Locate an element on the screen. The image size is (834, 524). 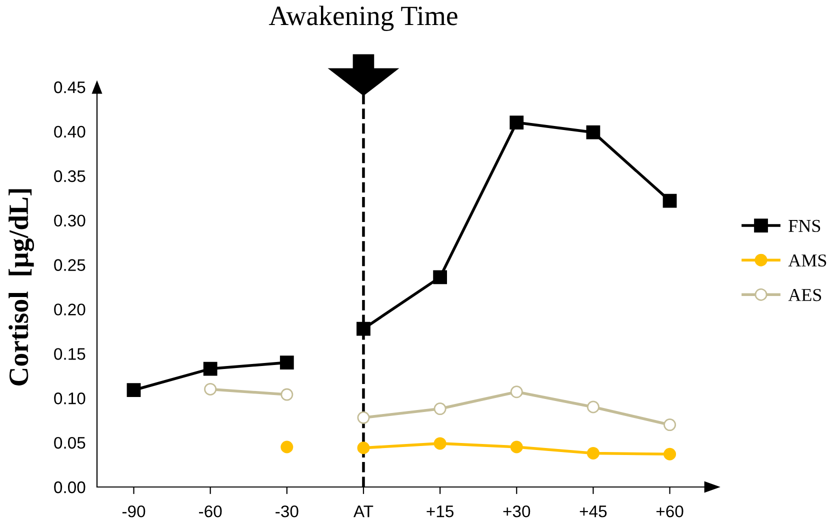
x-tick-label: +30 is located at coordinates (516, 511).